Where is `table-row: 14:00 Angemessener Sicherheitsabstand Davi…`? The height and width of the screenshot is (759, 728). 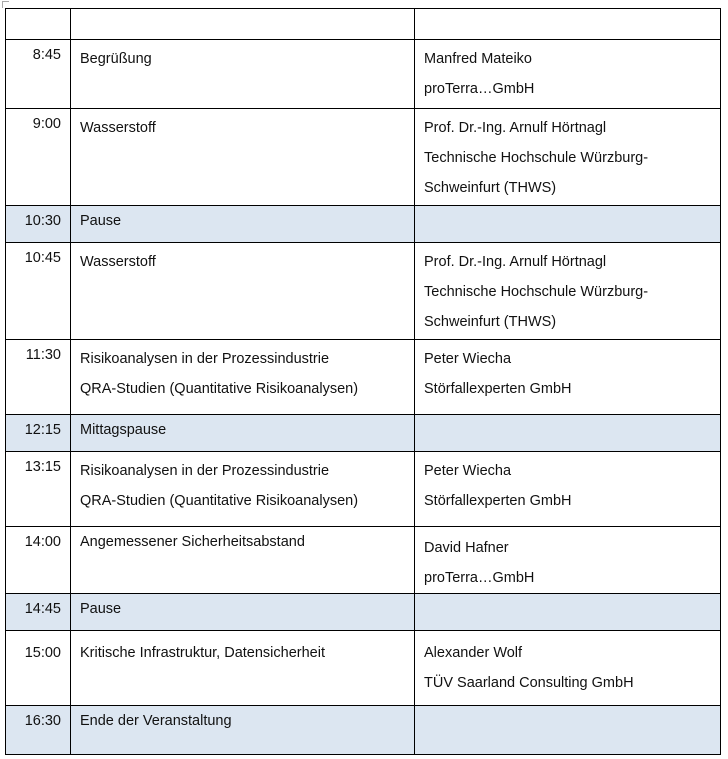
table-row: 14:00 Angemessener Sicherheitsabstand Davi… is located at coordinates (363, 560).